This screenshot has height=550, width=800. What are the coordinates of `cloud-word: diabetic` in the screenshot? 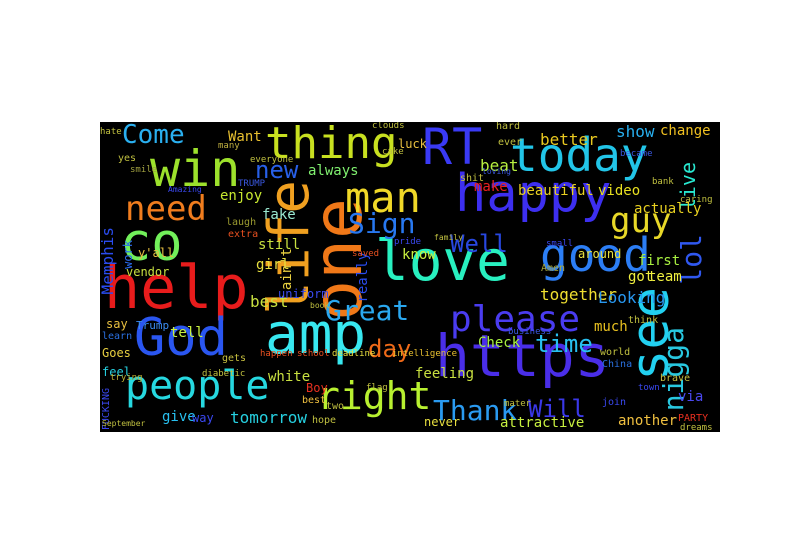 It's located at (224, 374).